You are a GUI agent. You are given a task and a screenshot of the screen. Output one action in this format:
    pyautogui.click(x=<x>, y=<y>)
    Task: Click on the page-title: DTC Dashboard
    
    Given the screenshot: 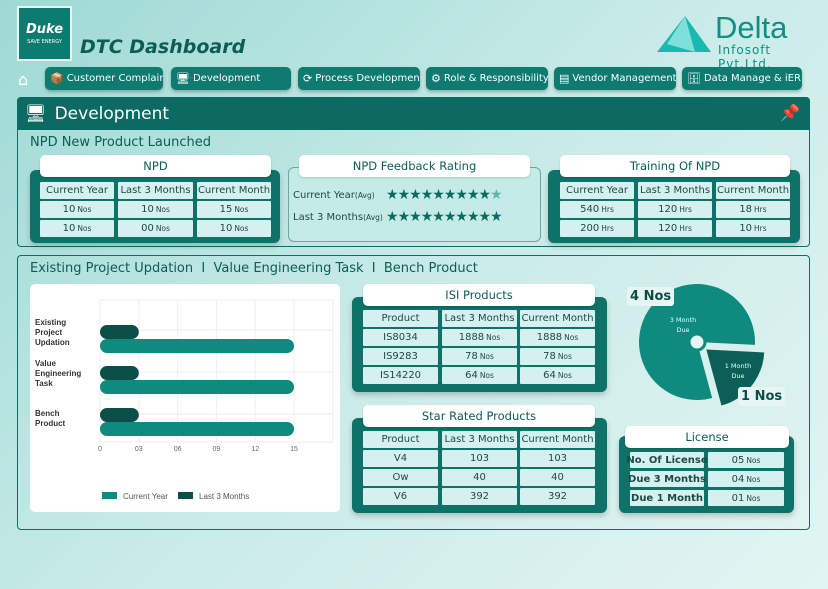 What is the action you would take?
    pyautogui.click(x=163, y=47)
    